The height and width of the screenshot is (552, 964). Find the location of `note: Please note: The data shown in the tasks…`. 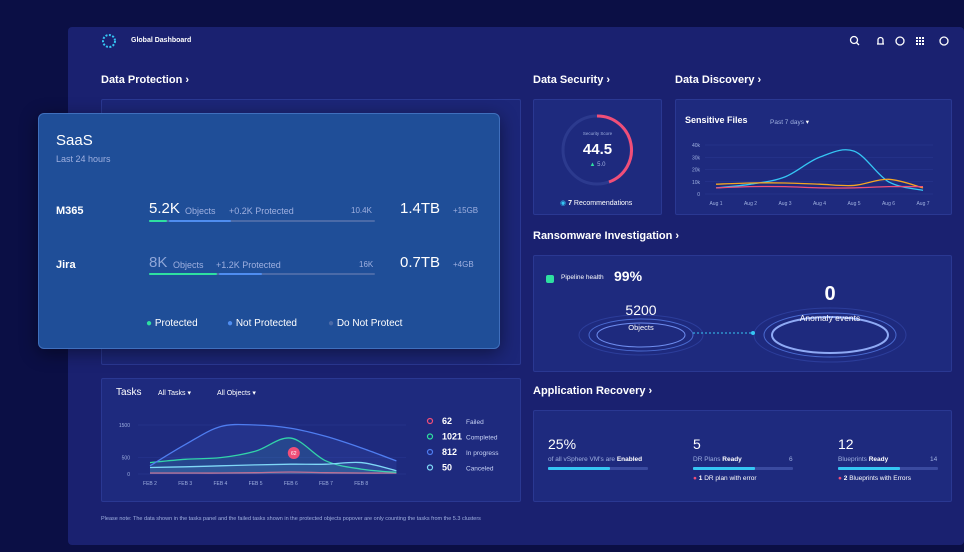

note: Please note: The data shown in the tasks… is located at coordinates (291, 519).